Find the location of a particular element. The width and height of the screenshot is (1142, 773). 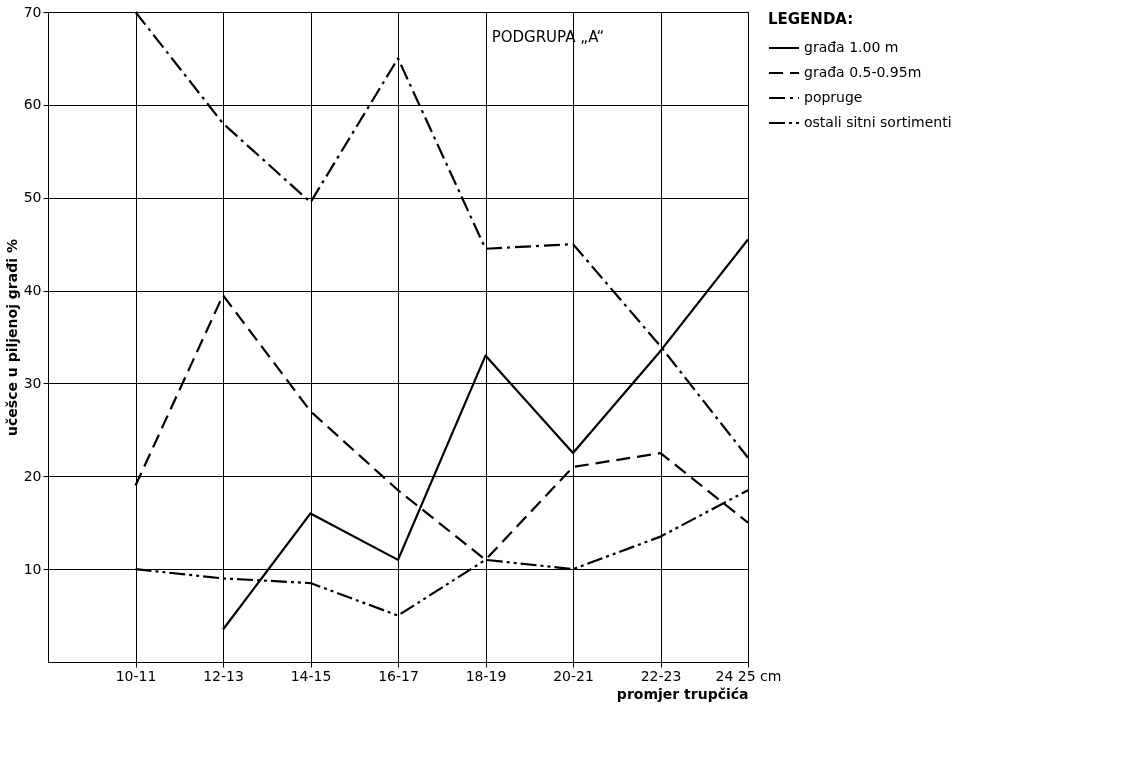

legend-title: LEGENDA: is located at coordinates (811, 19).